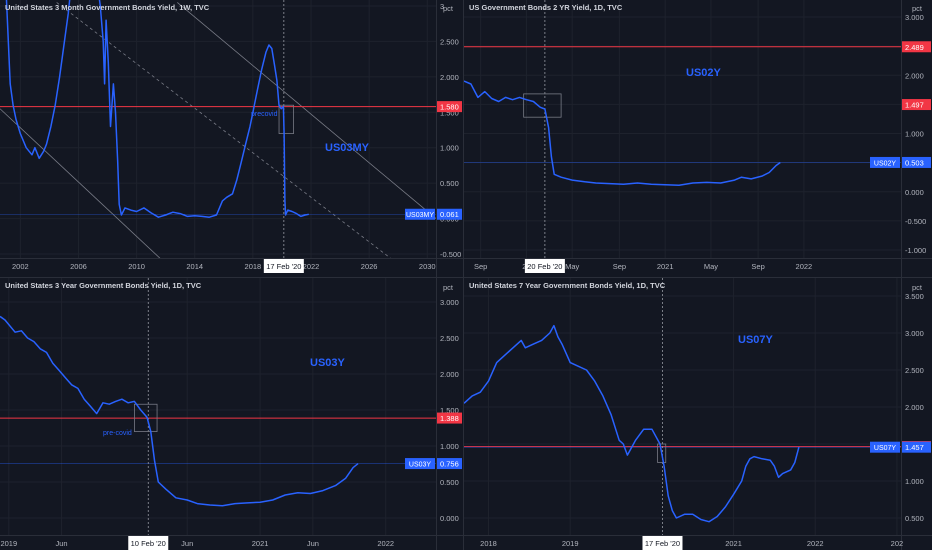 This screenshot has height=550, width=932. Describe the element at coordinates (917, 8) in the screenshot. I see `unit-label: pct` at that location.